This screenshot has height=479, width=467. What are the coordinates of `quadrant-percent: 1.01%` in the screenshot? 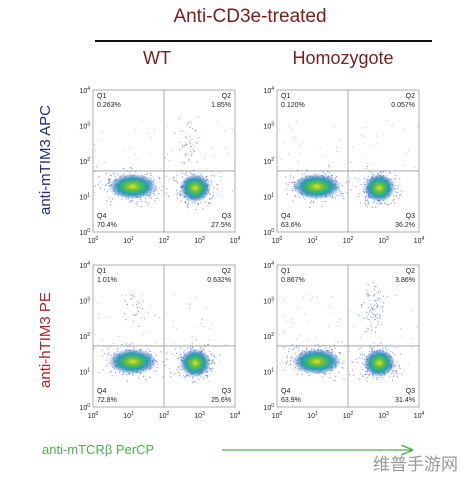 It's located at (107, 280).